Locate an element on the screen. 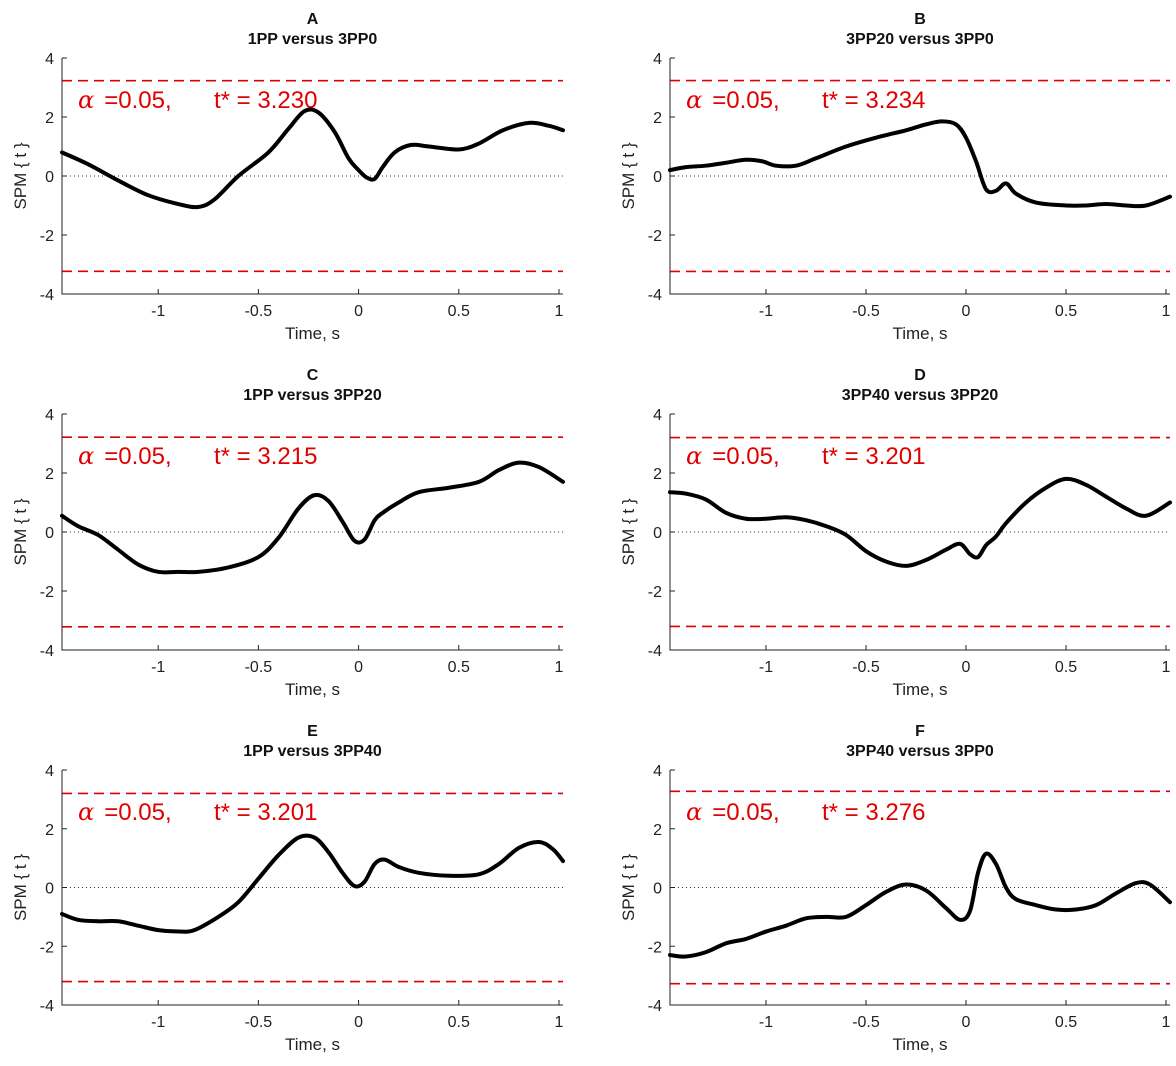 Image resolution: width=1176 pixels, height=1066 pixels. panel-title: 1PP versus 3PP0 is located at coordinates (313, 39).